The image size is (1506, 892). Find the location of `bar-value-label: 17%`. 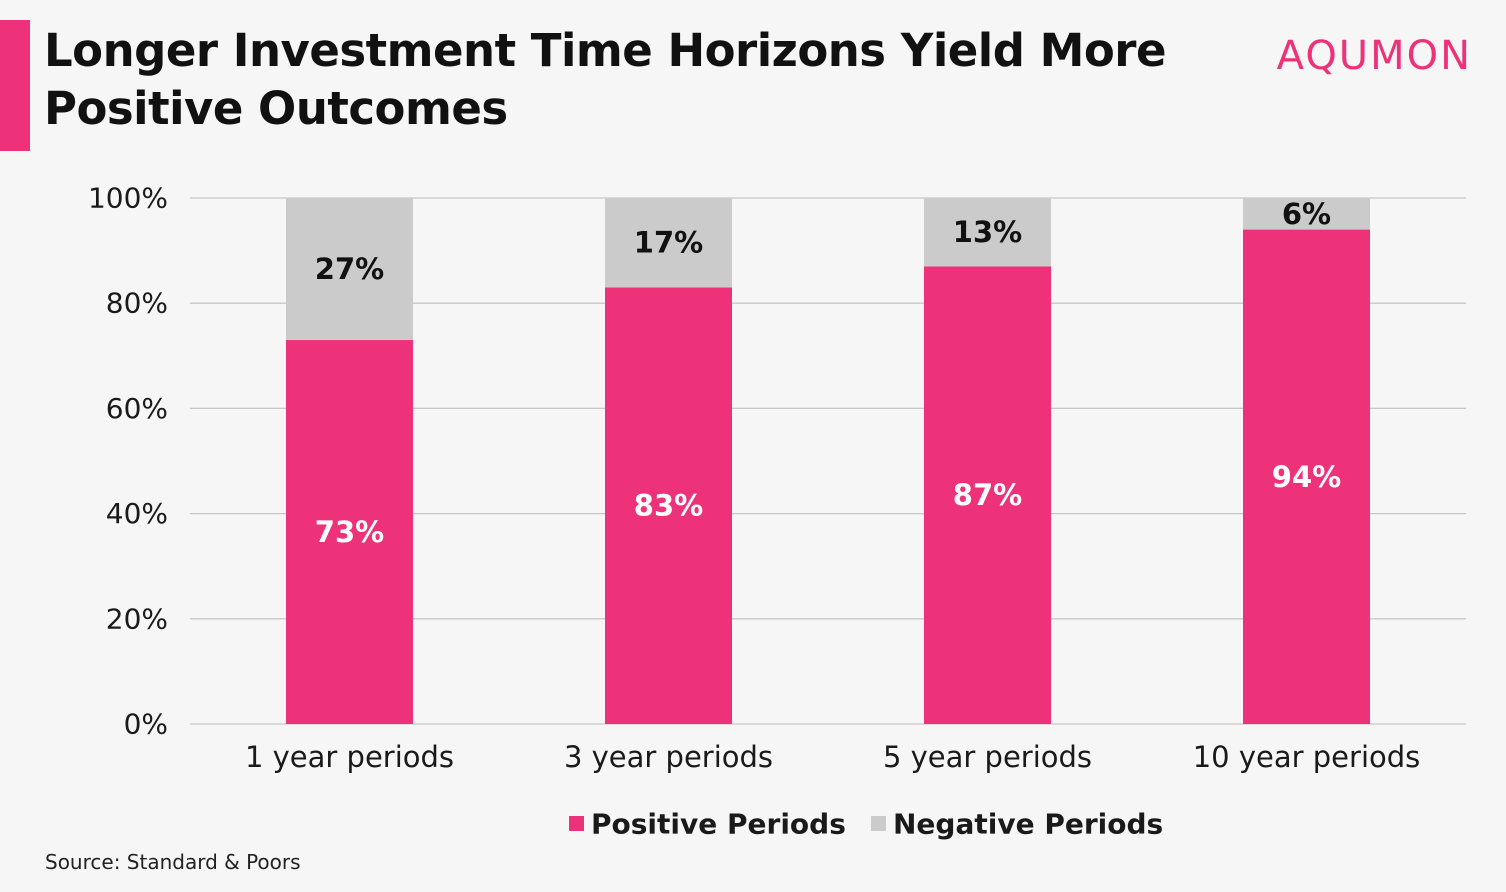

bar-value-label: 17% is located at coordinates (668, 243).